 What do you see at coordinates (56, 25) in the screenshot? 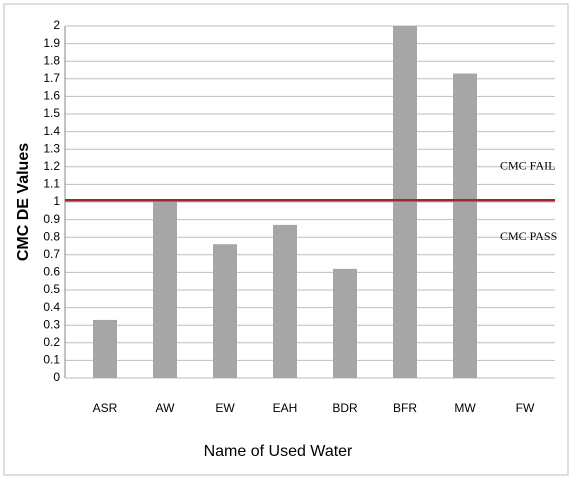
I see `y-tick-label: 2` at bounding box center [56, 25].